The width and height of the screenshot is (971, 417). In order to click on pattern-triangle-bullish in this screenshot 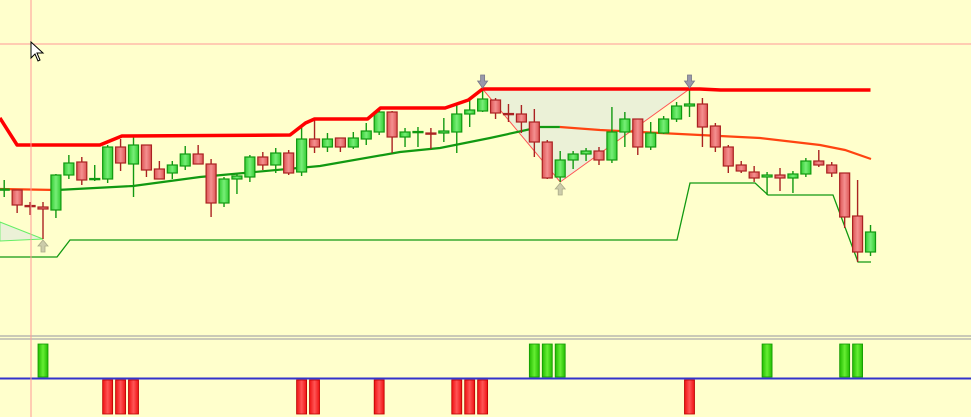, I will do `click(22, 231)`.